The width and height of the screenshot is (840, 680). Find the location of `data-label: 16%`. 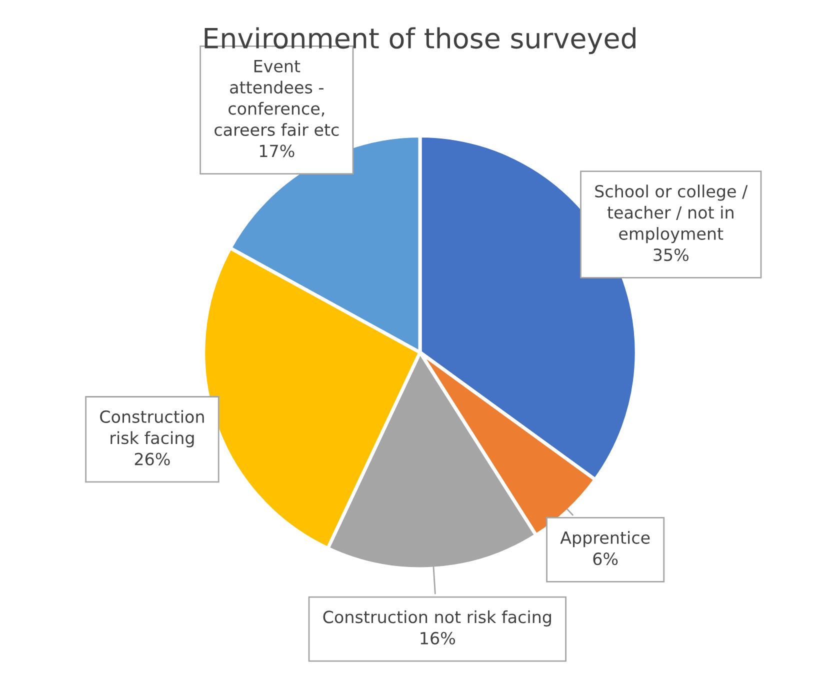

data-label: 16% is located at coordinates (438, 638).